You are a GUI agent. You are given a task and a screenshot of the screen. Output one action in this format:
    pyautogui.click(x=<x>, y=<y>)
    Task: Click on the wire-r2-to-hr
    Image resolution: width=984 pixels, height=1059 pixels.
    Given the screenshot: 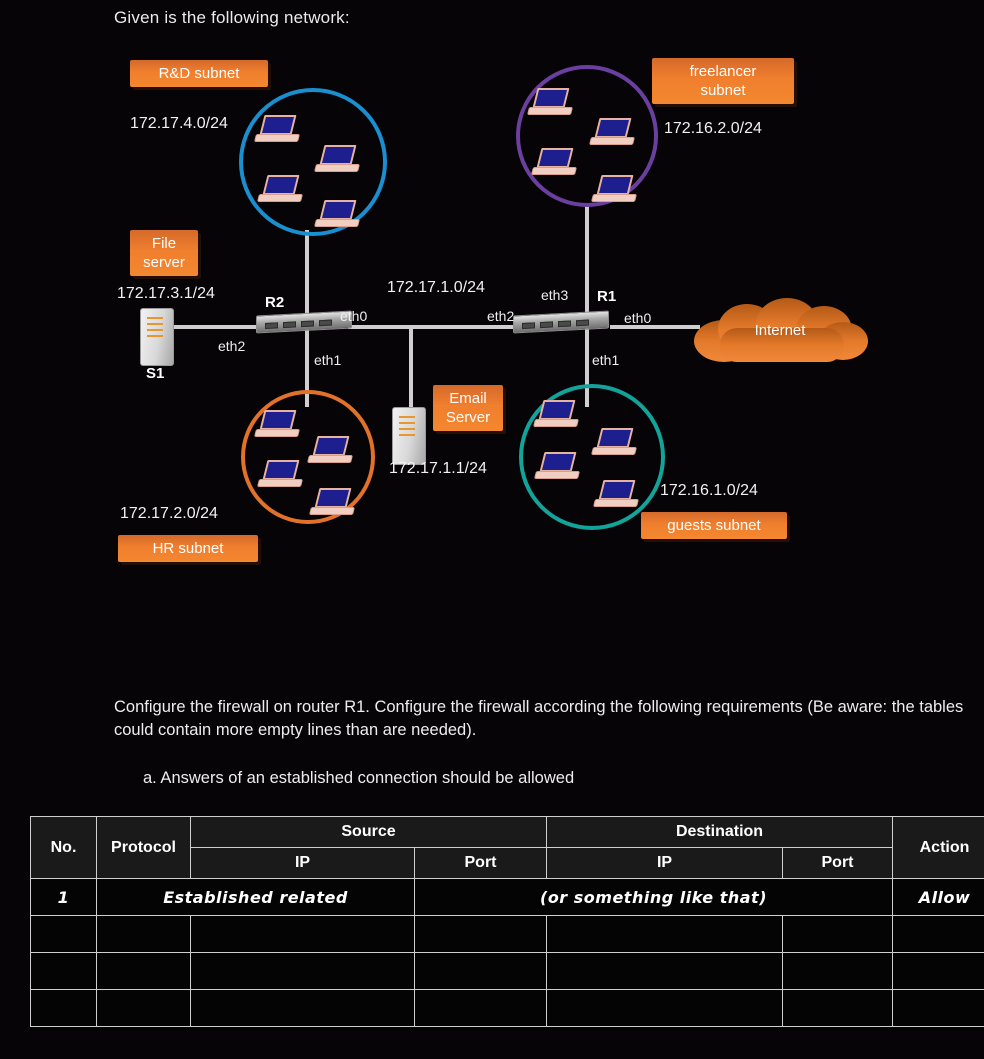 What is the action you would take?
    pyautogui.click(x=307, y=367)
    